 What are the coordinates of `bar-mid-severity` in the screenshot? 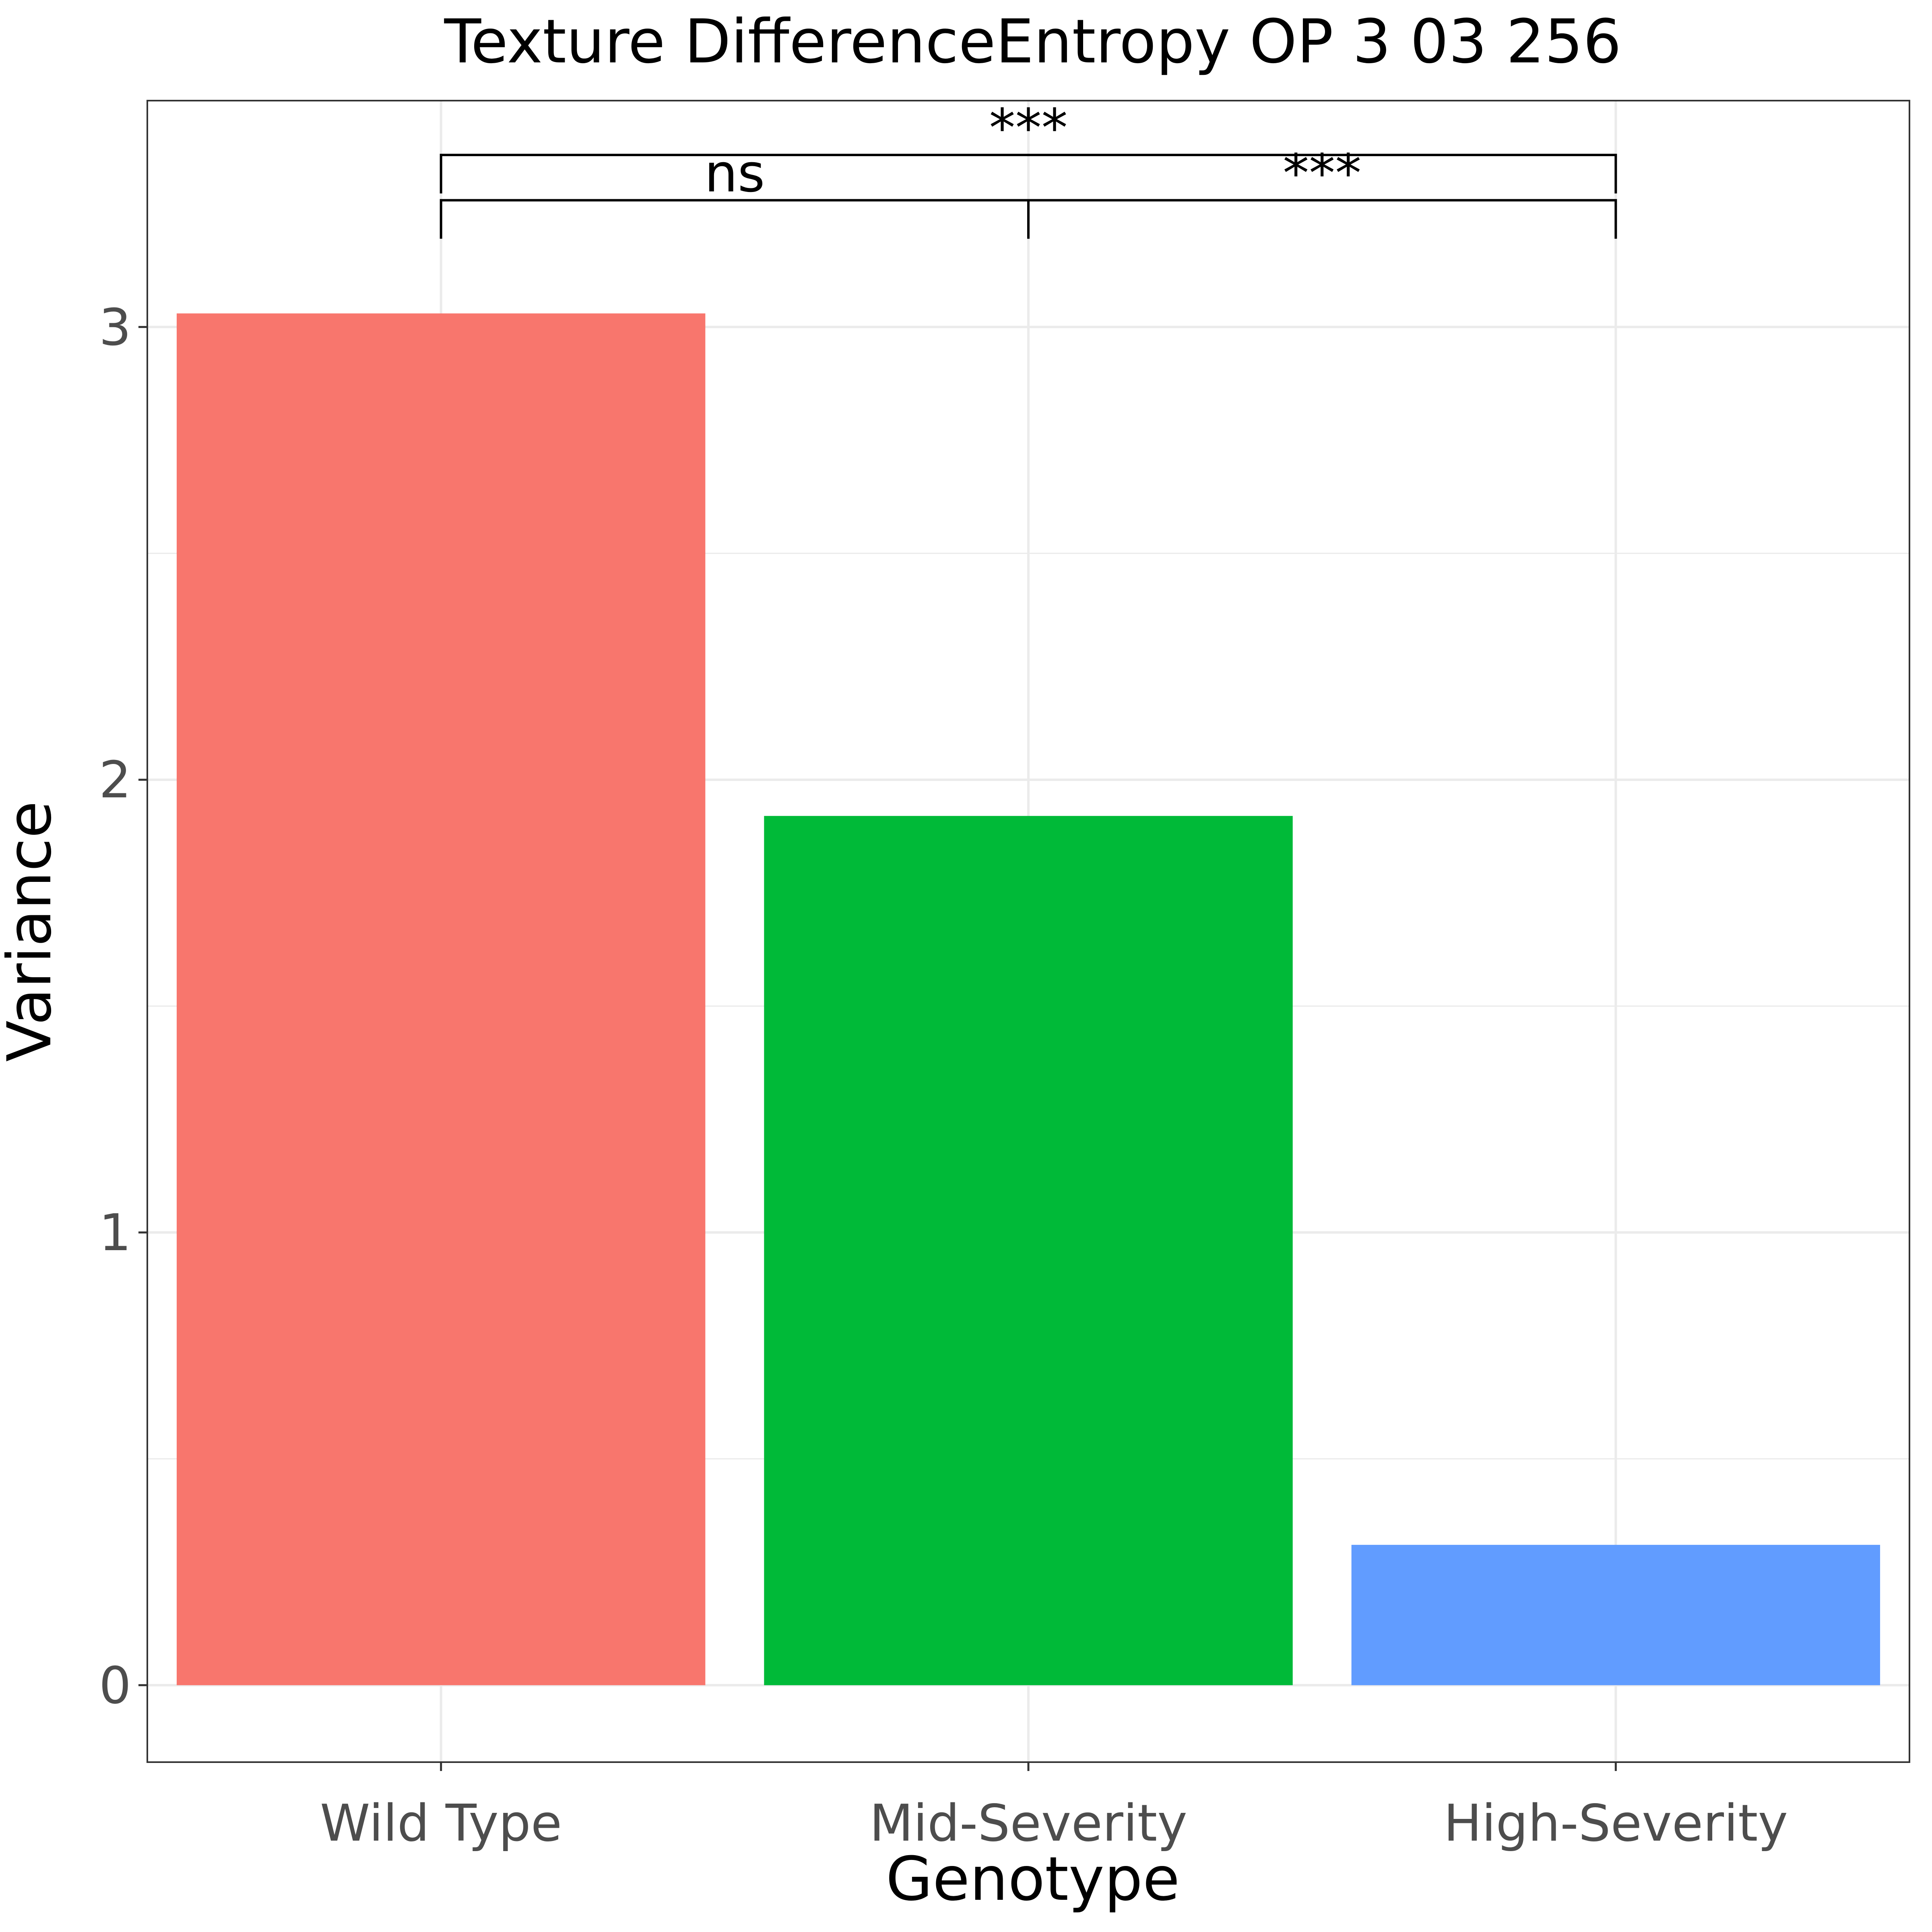 It's located at (1028, 1250).